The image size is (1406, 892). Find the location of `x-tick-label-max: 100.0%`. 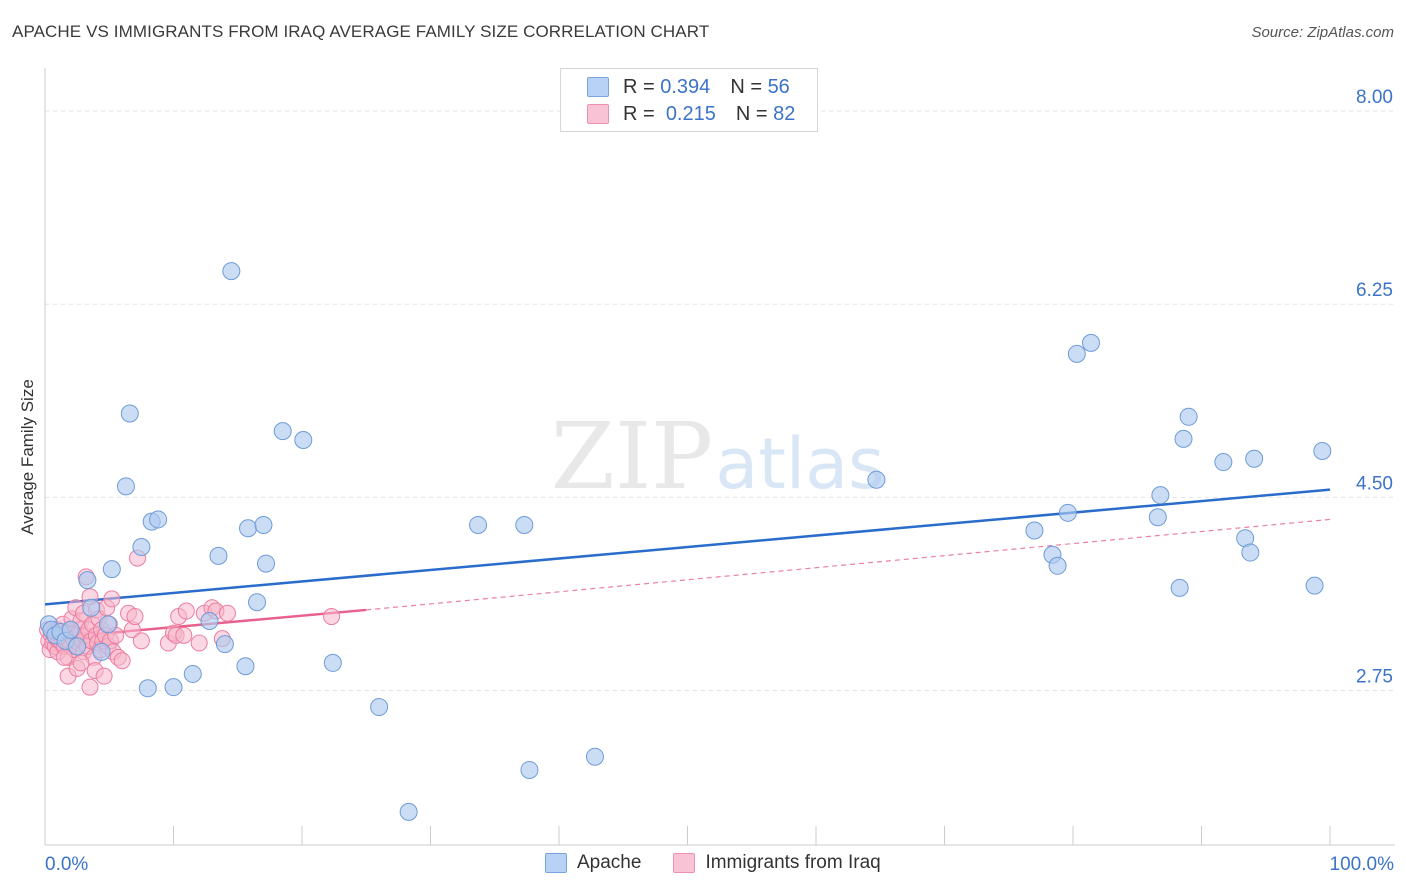

x-tick-label-max: 100.0% is located at coordinates (1362, 864).